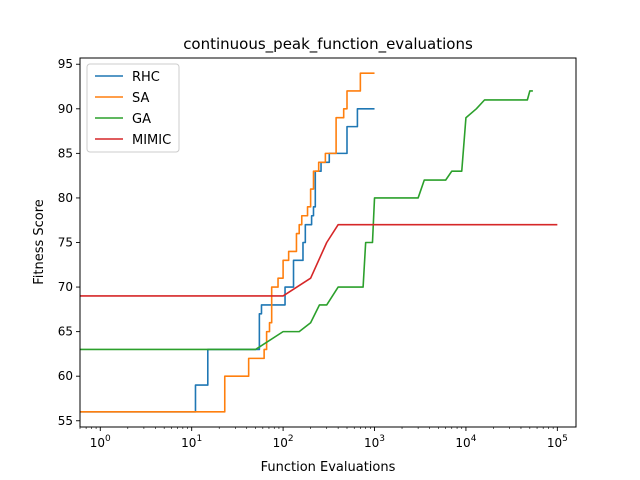 This screenshot has width=640, height=480. I want to click on x-tick-label: 10³, so click(374, 442).